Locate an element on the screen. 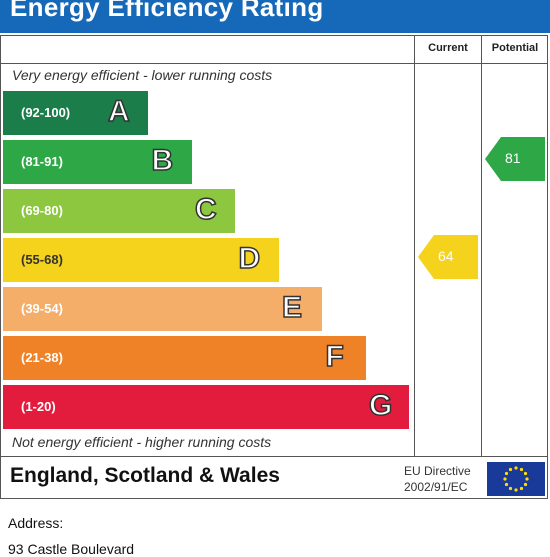  band-e: (39-54) E is located at coordinates (162, 309).